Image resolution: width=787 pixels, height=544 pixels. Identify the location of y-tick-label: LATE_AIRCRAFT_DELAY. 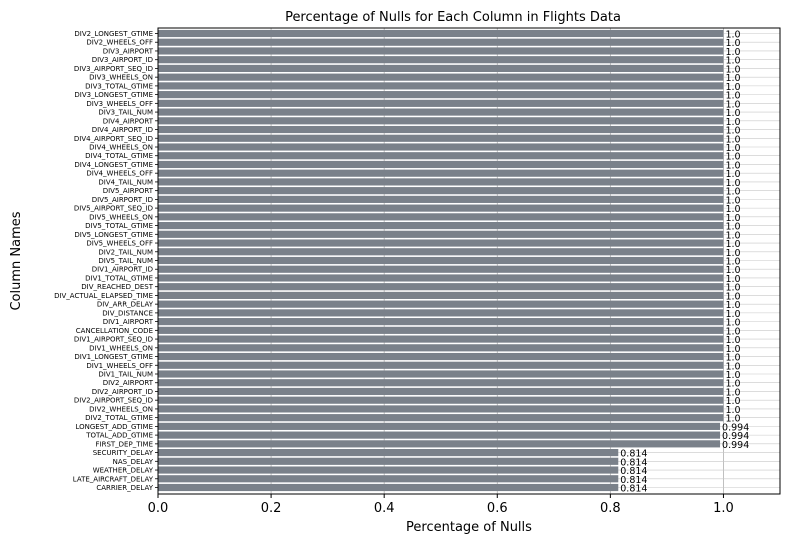
(113, 479).